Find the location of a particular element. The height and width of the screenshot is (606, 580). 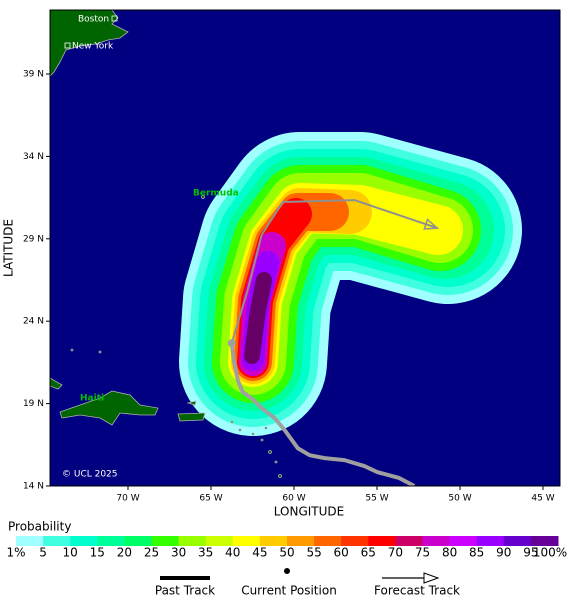

legend-label: 55 is located at coordinates (313, 553).